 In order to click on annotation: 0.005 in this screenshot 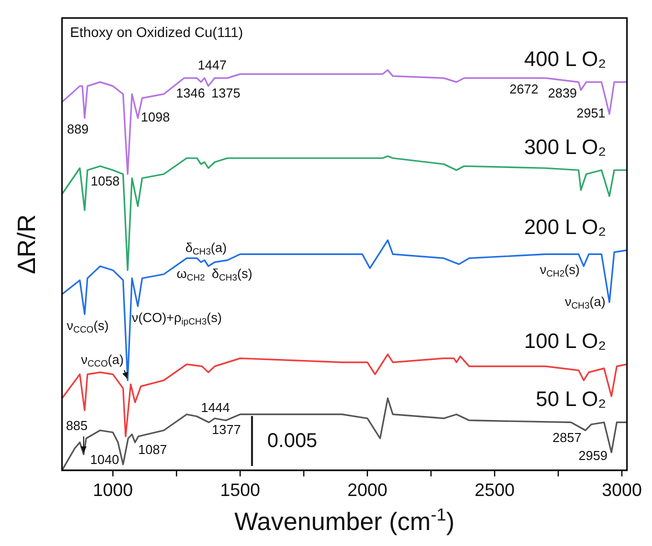, I will do `click(292, 441)`.